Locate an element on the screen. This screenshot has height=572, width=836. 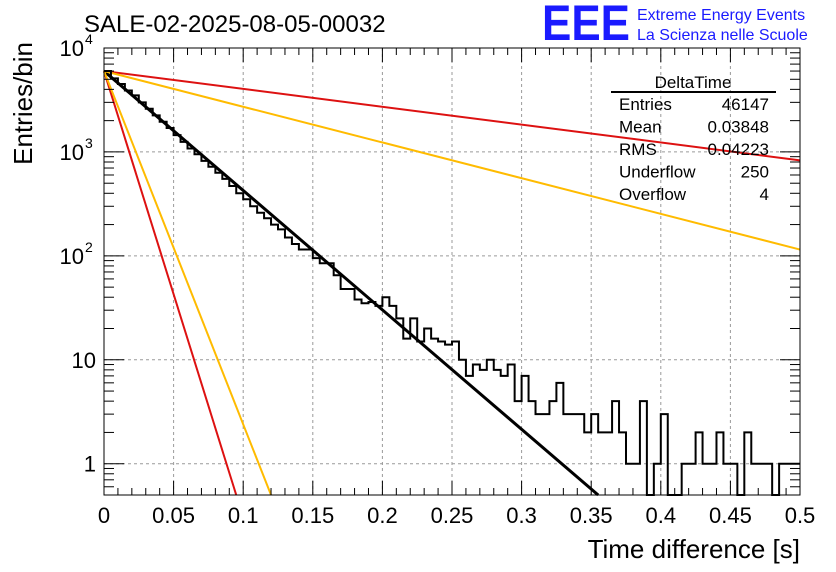
stats-value: 250 is located at coordinates (755, 172).